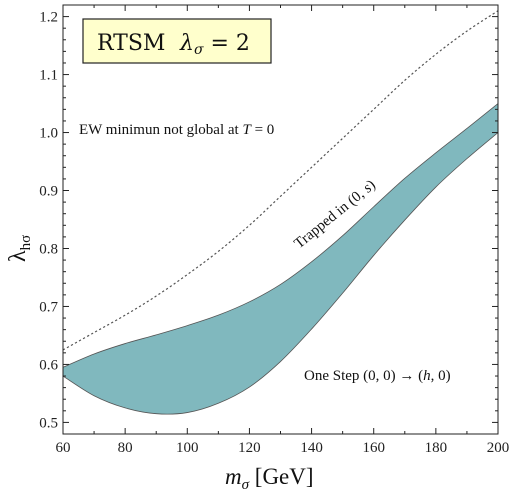 This screenshot has width=512, height=493. What do you see at coordinates (373, 448) in the screenshot?
I see `x-tick-label: 160` at bounding box center [373, 448].